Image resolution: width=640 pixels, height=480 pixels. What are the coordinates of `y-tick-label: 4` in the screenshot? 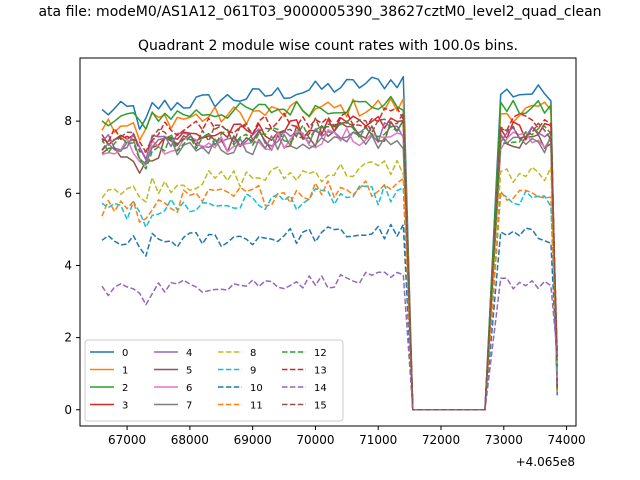 It's located at (68, 265).